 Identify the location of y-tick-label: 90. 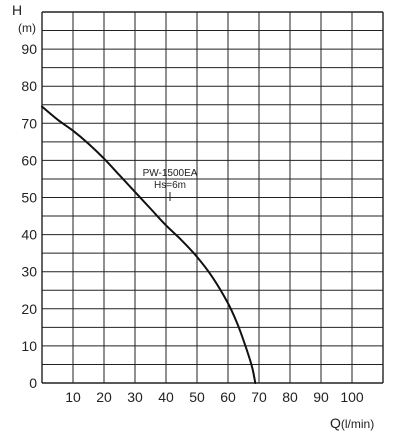
(29, 49).